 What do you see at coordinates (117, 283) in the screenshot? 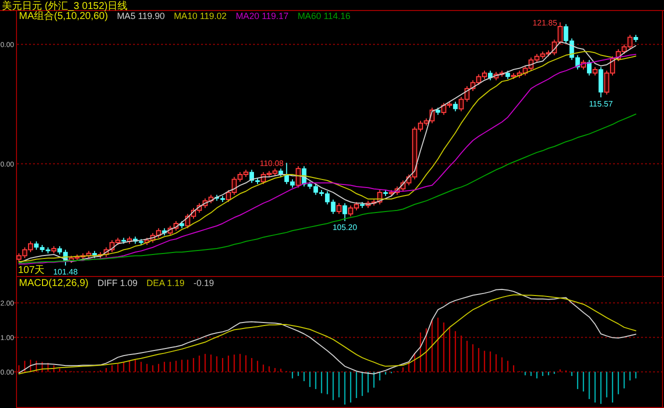
I see `text: DIFF 1.09` at bounding box center [117, 283].